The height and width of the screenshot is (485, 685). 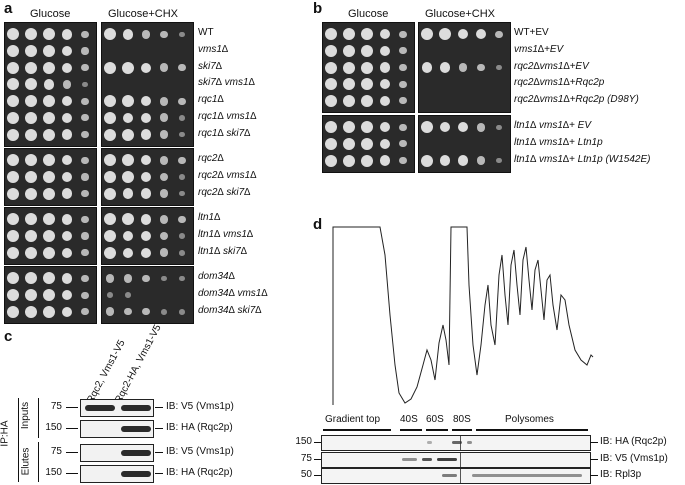 I want to click on strain-label: ltn1∆ ski7∆, so click(x=222, y=251).